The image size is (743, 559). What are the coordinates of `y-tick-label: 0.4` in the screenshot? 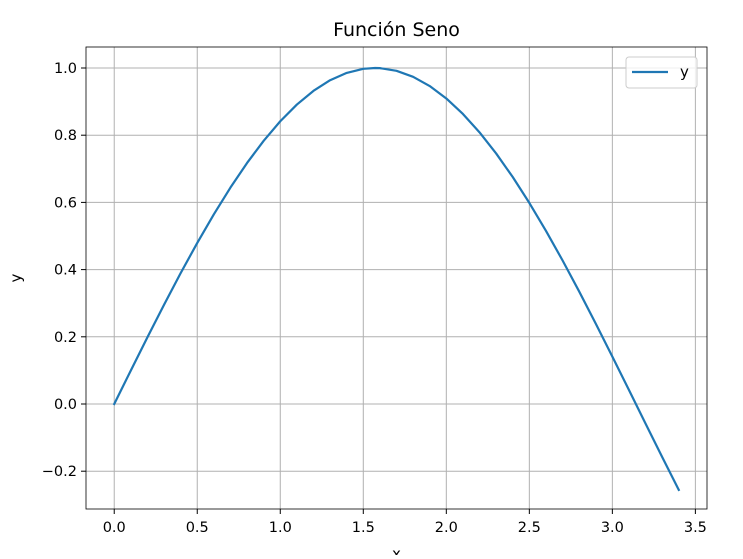 It's located at (65, 271).